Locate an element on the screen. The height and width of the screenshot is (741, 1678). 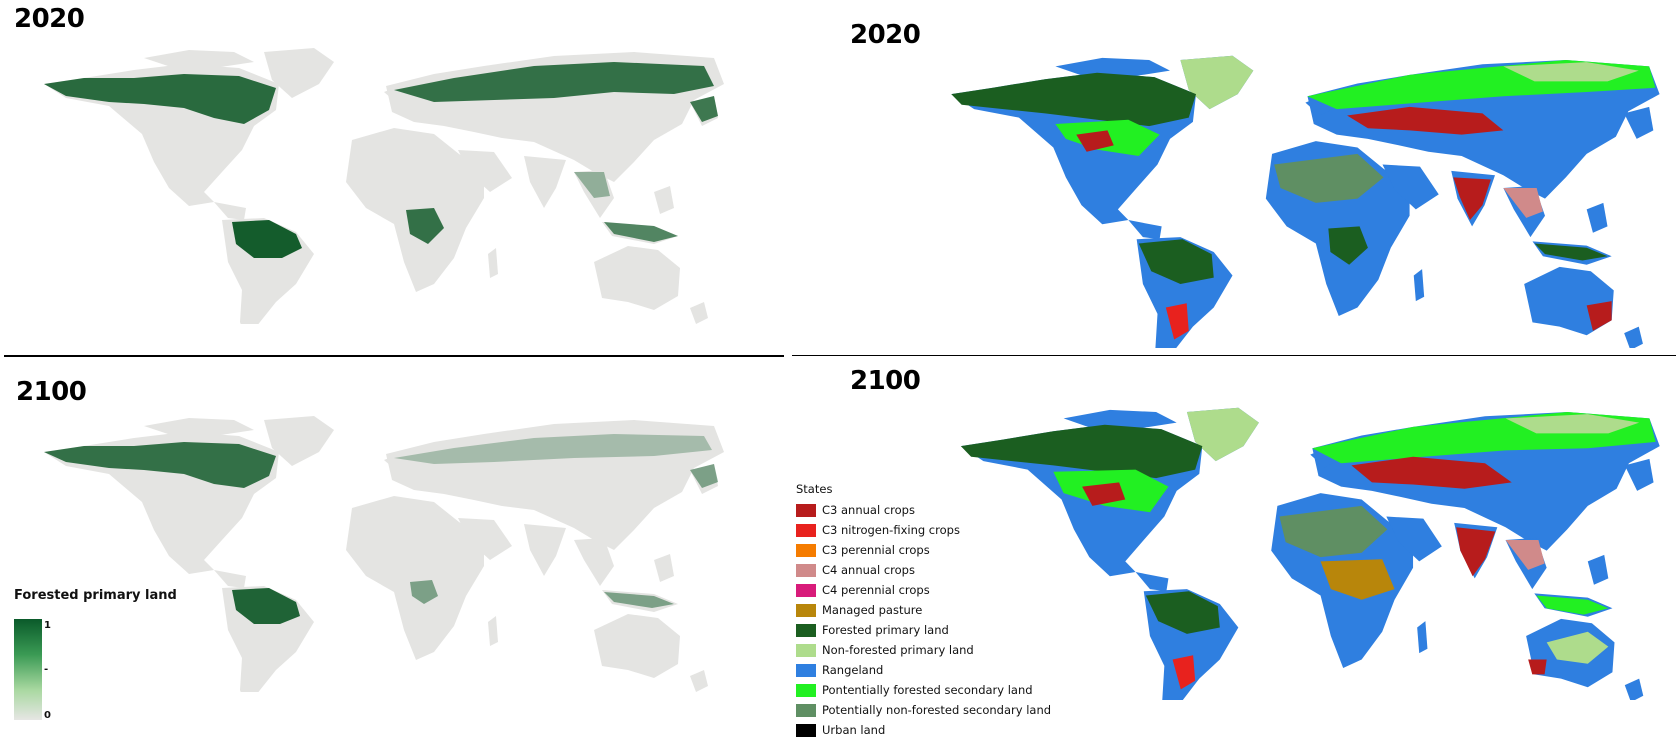
legend-label: Non-forested primary land is located at coordinates (898, 650).